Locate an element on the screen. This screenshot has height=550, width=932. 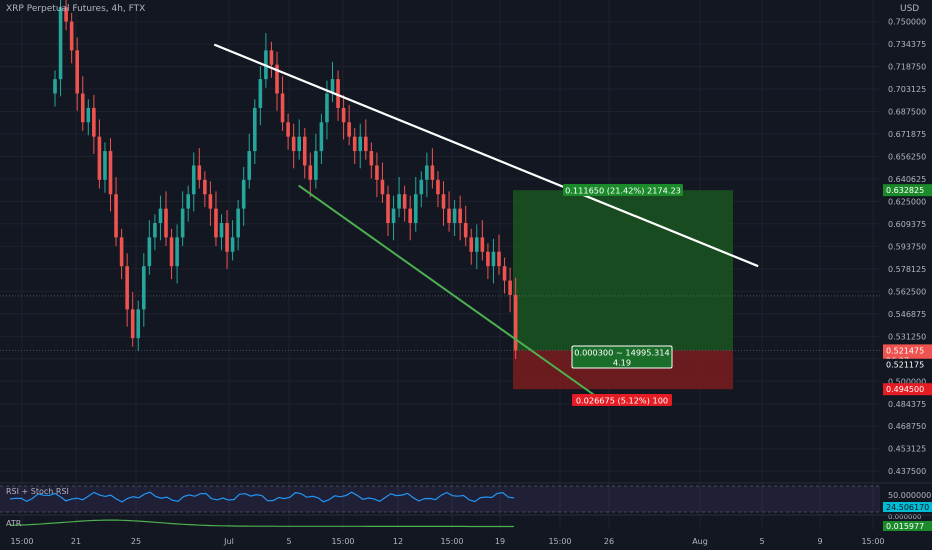
price-tick: 0.640625 is located at coordinates (907, 179).